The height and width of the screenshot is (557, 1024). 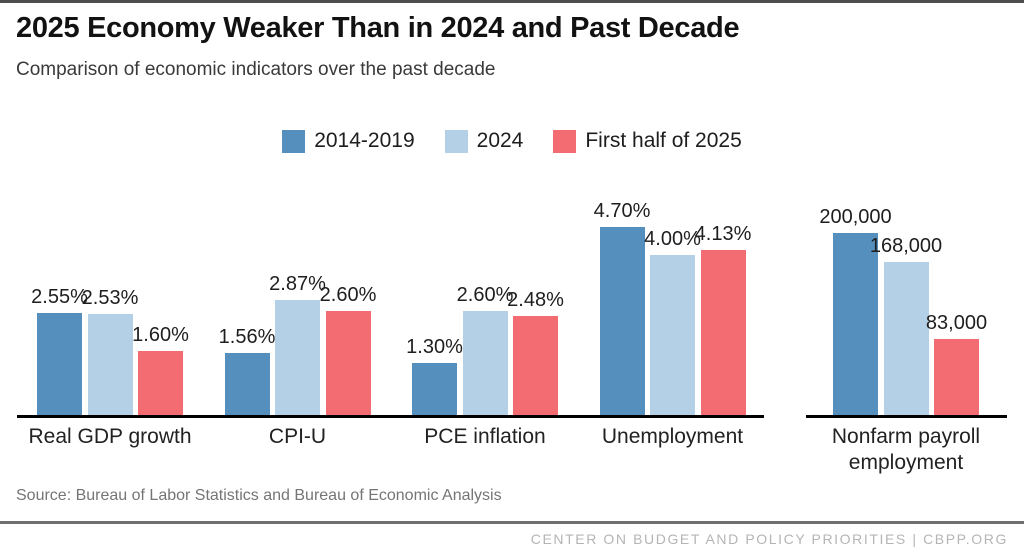 What do you see at coordinates (855, 217) in the screenshot?
I see `bar-value-label: 200,000` at bounding box center [855, 217].